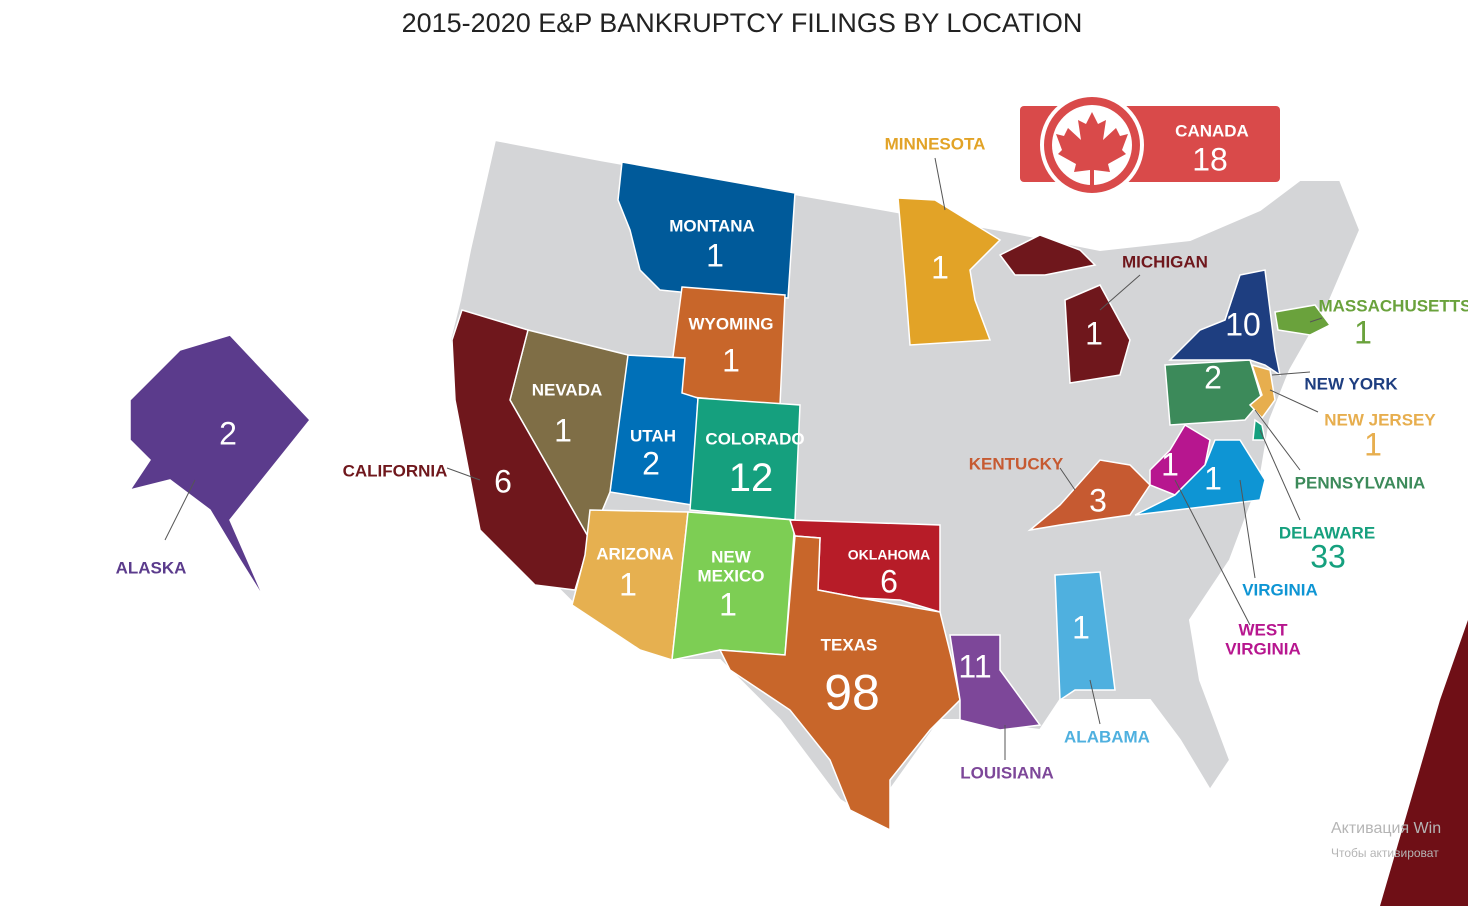 This screenshot has width=1468, height=906. Describe the element at coordinates (567, 390) in the screenshot. I see `state-name: NEVADA` at that location.